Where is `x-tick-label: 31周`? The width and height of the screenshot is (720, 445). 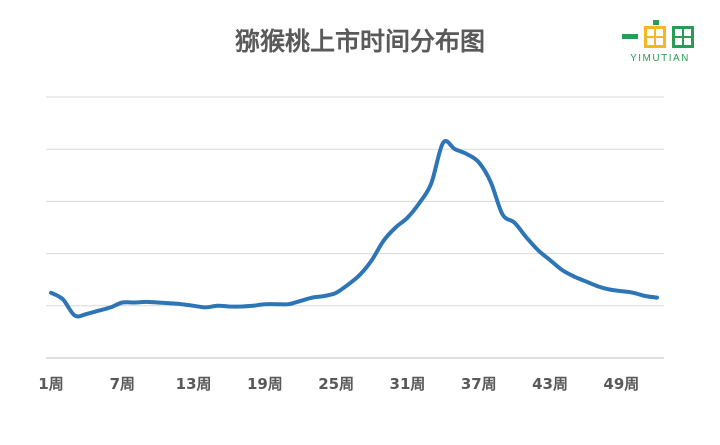 x-tick-label: 31周 is located at coordinates (408, 384).